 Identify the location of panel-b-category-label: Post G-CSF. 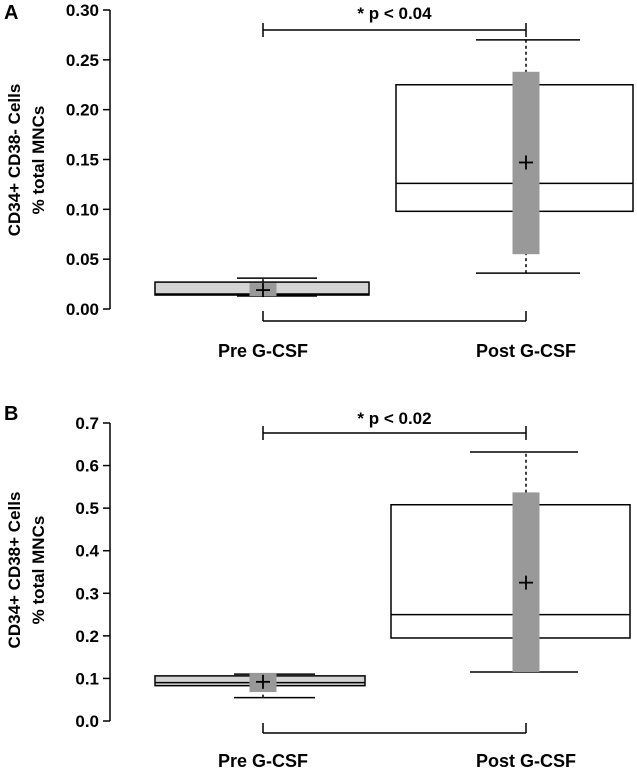
(526, 761).